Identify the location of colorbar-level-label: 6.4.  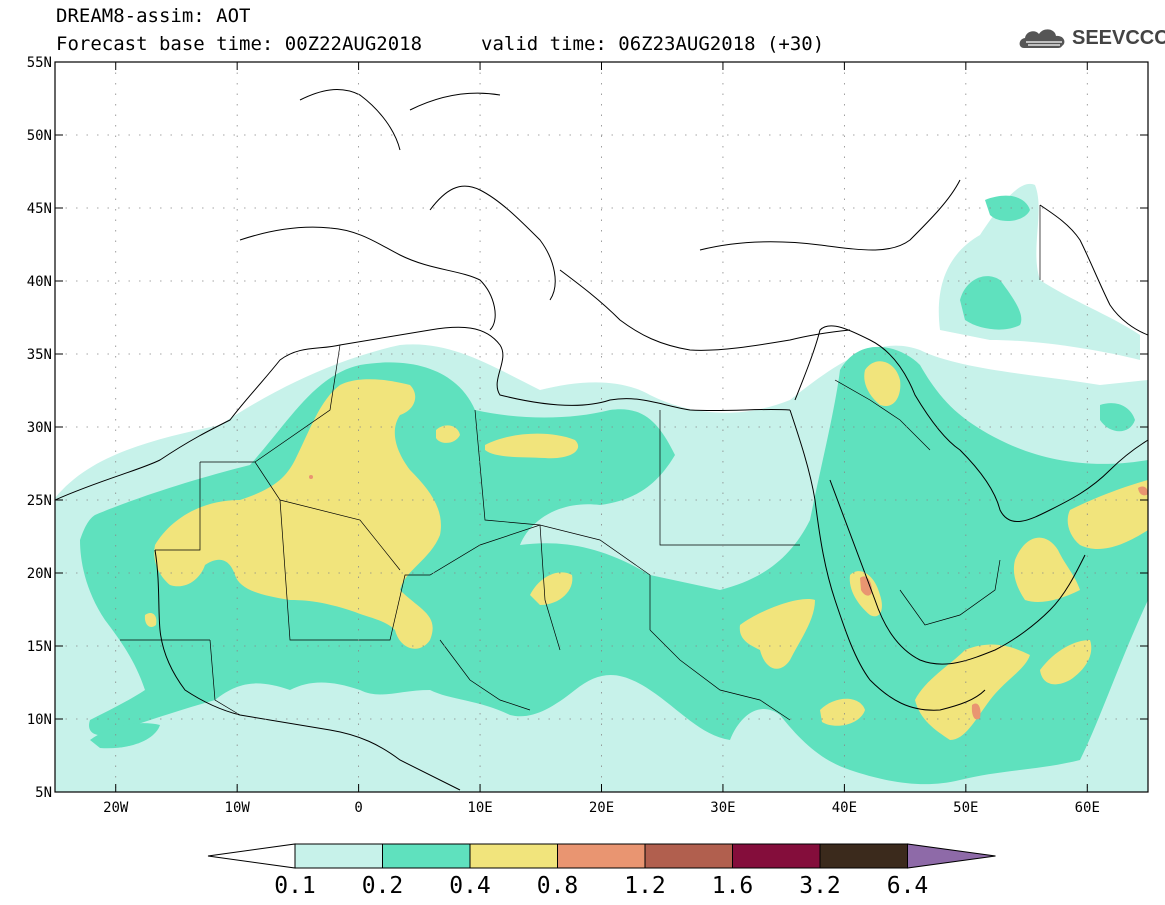
(908, 886).